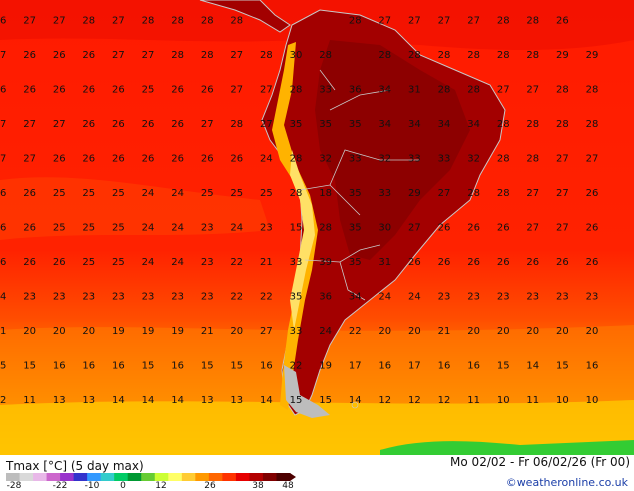  I want to click on credit-link: ©weatheronline.co.uk, so click(566, 482).